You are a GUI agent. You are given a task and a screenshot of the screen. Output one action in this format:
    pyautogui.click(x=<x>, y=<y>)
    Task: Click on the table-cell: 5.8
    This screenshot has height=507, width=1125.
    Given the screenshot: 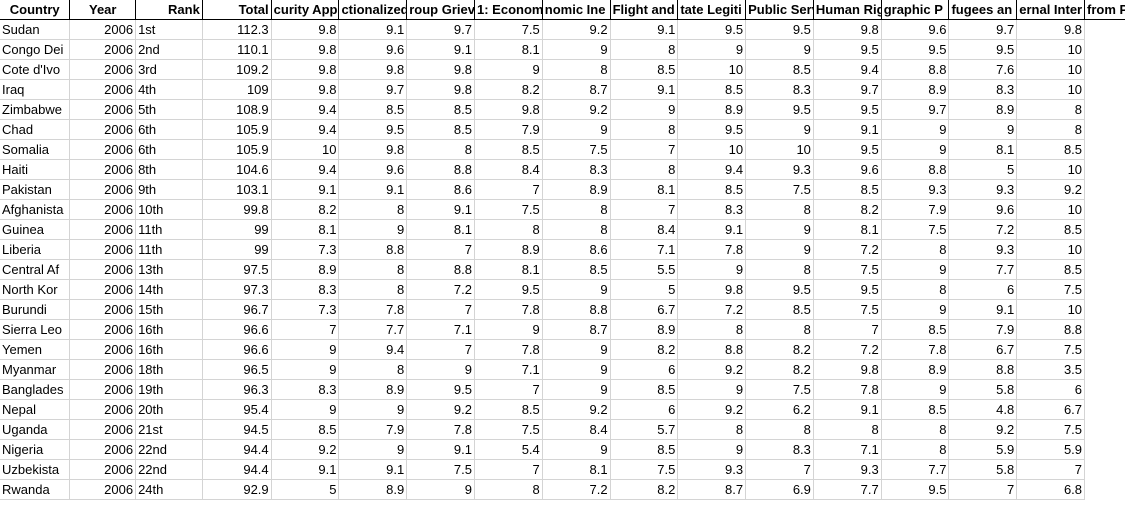 What is the action you would take?
    pyautogui.click(x=983, y=389)
    